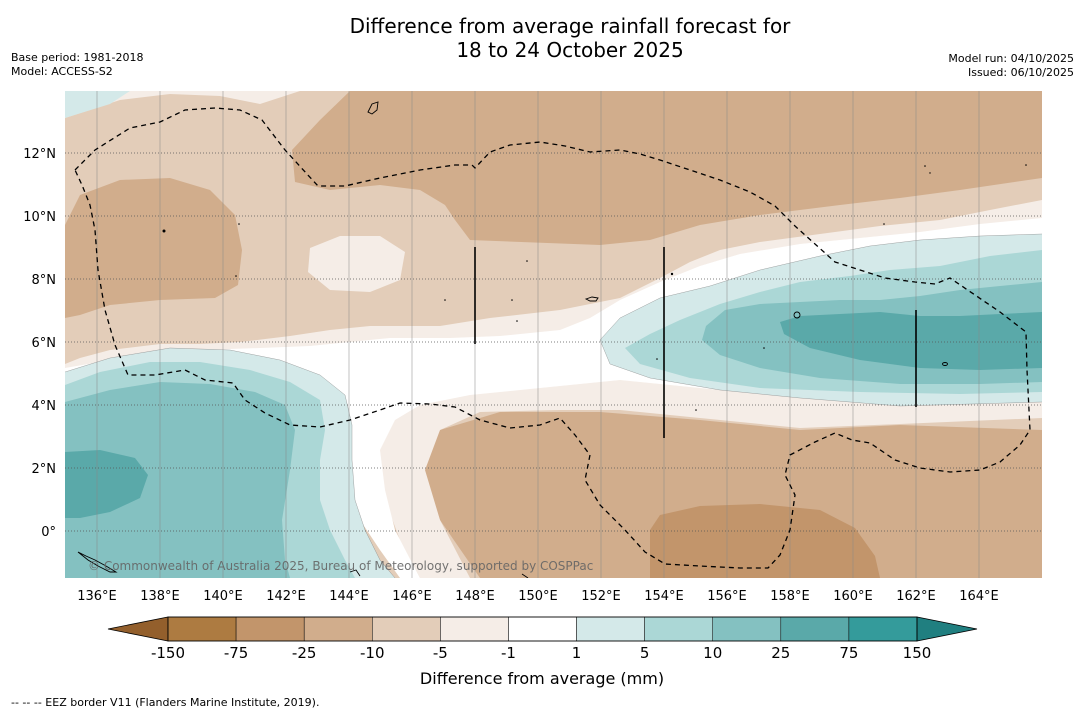  I want to click on fill-dry-patch-south, so click(765, 541).